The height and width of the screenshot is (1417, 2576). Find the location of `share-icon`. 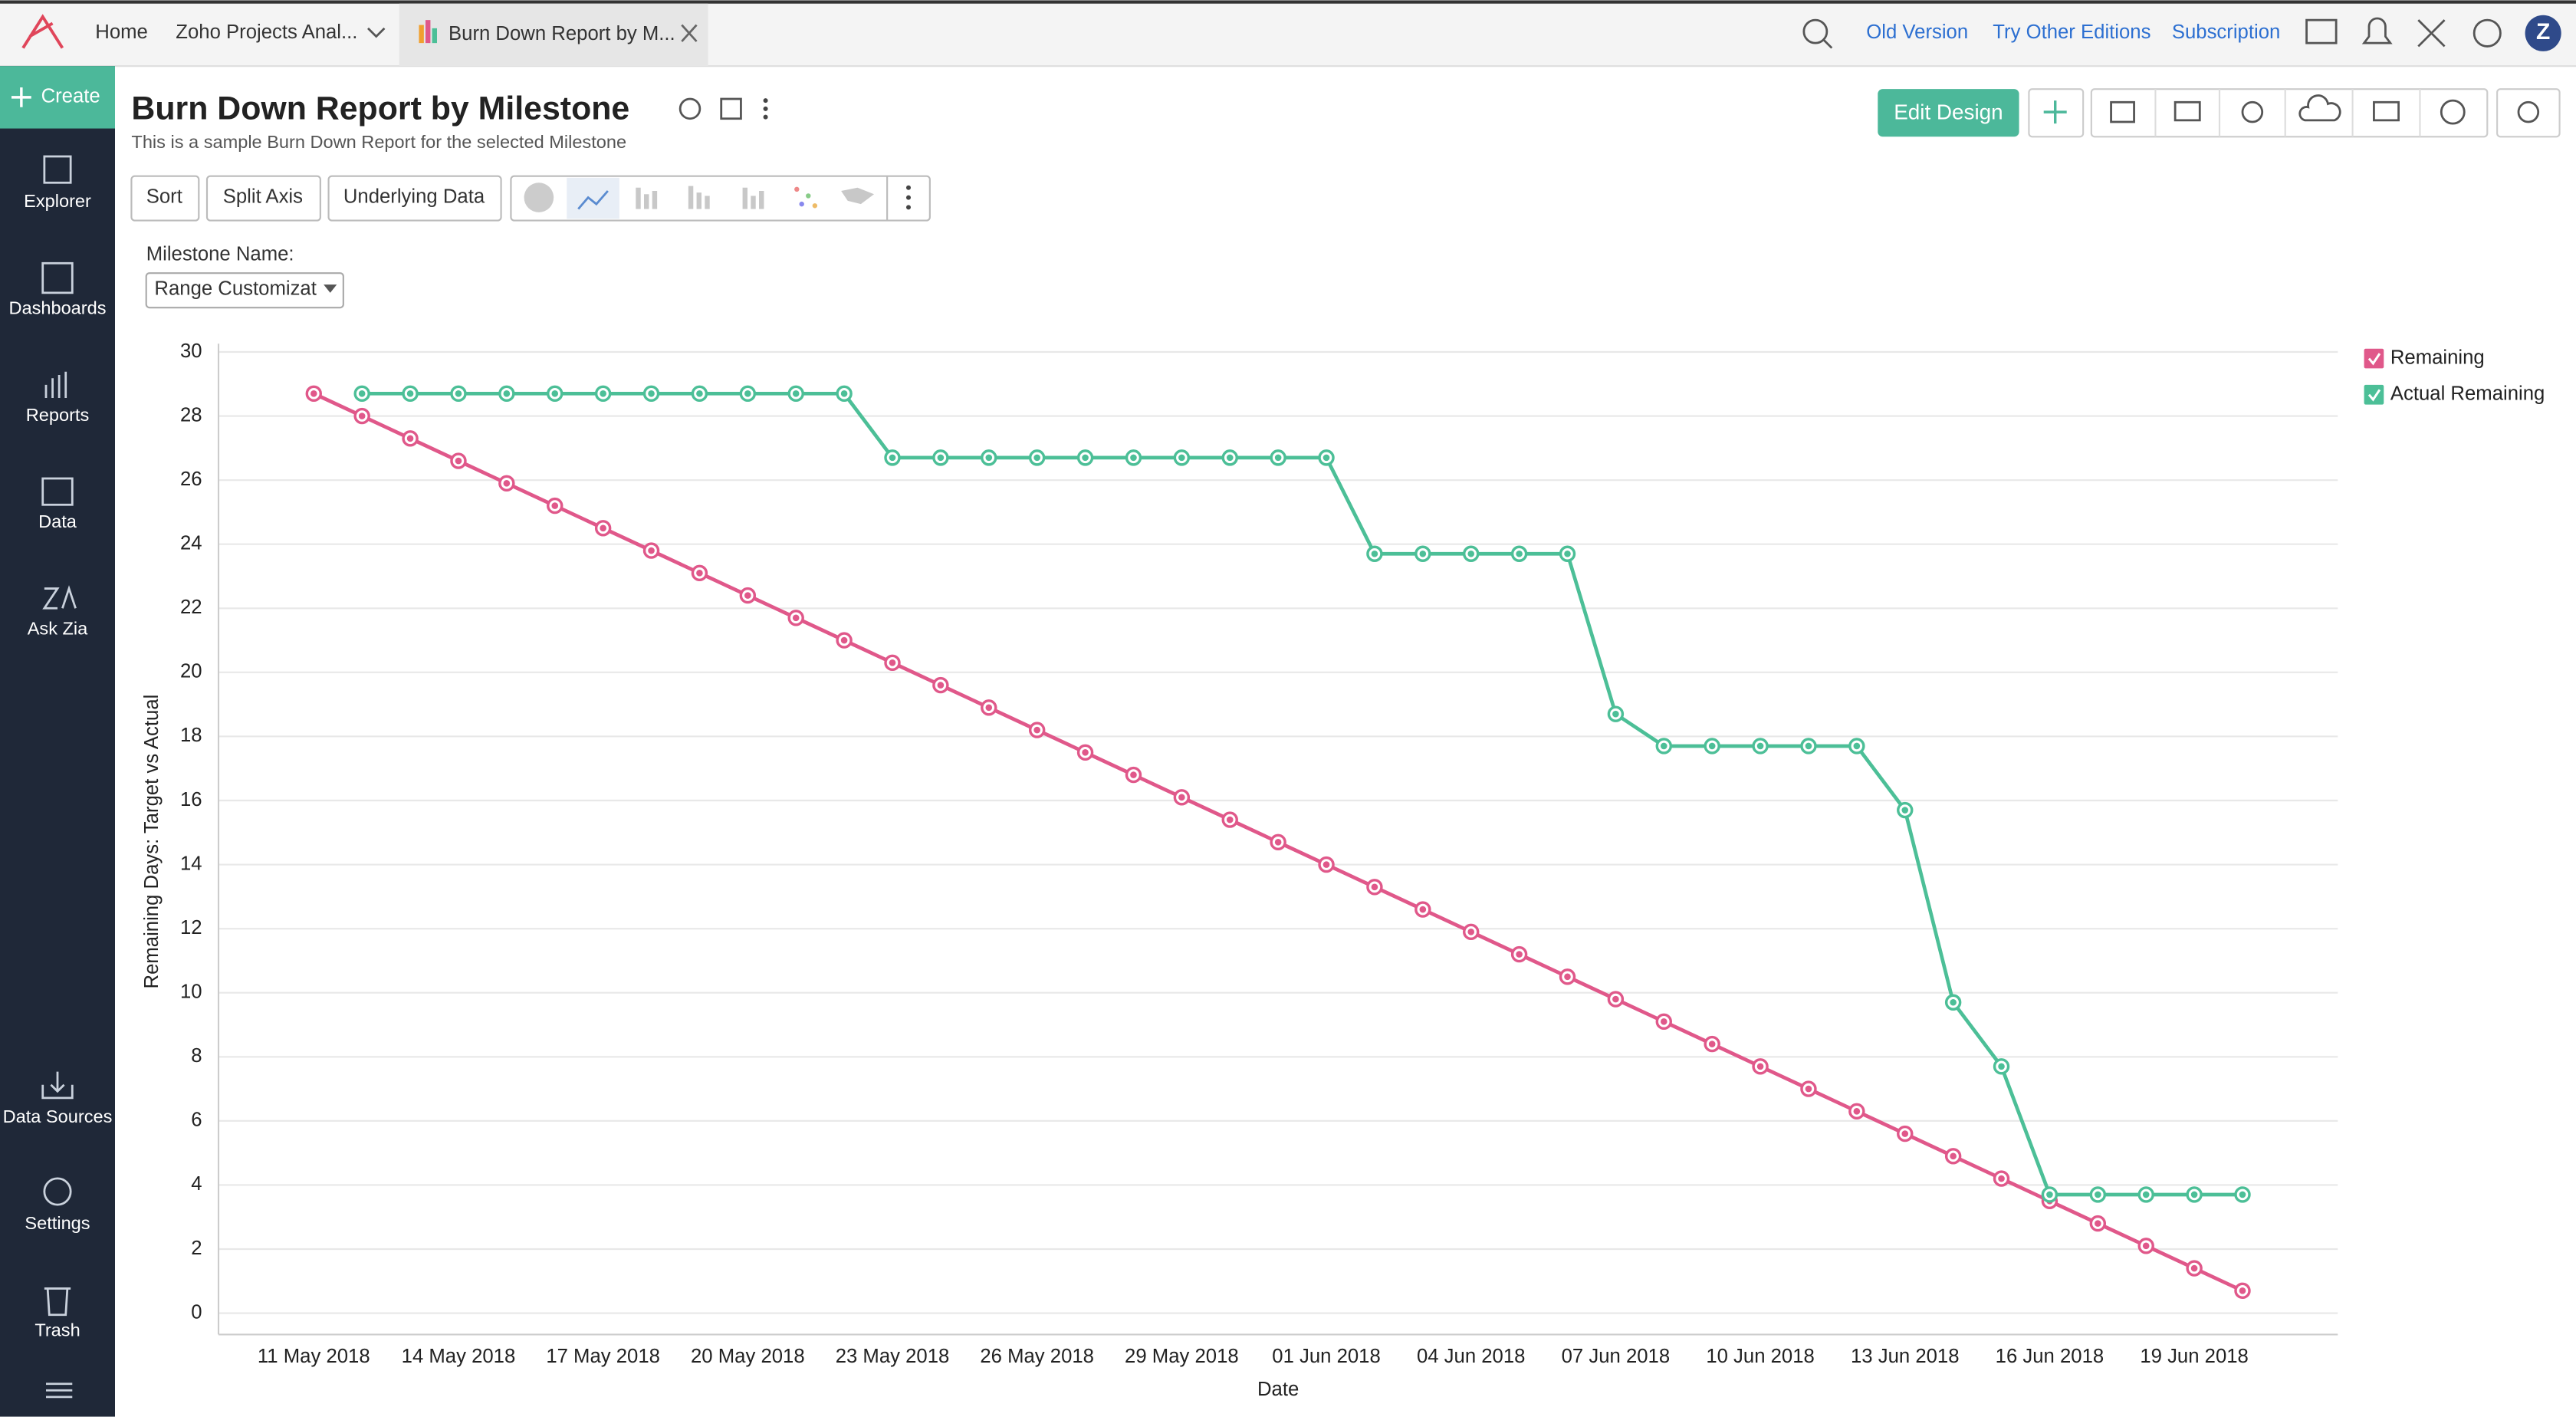

share-icon is located at coordinates (2252, 111).